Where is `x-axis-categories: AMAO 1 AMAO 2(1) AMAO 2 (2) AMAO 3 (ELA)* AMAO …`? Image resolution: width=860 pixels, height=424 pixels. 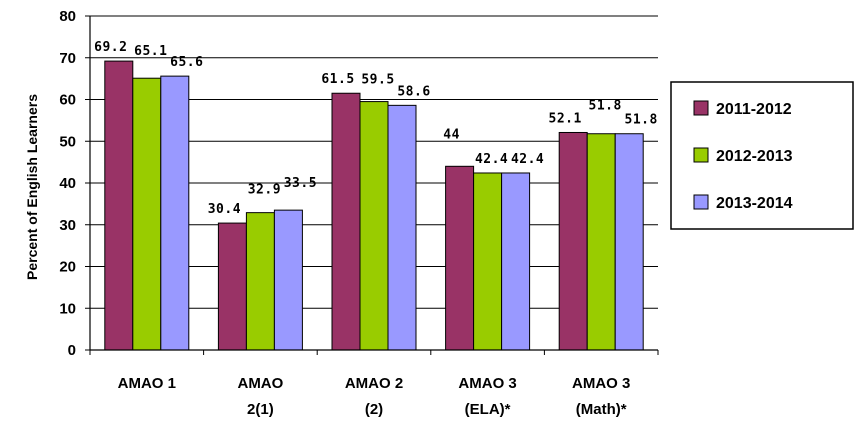
x-axis-categories: AMAO 1 AMAO 2(1) AMAO 2 (2) AMAO 3 (ELA)* AMAO … is located at coordinates (374, 396).